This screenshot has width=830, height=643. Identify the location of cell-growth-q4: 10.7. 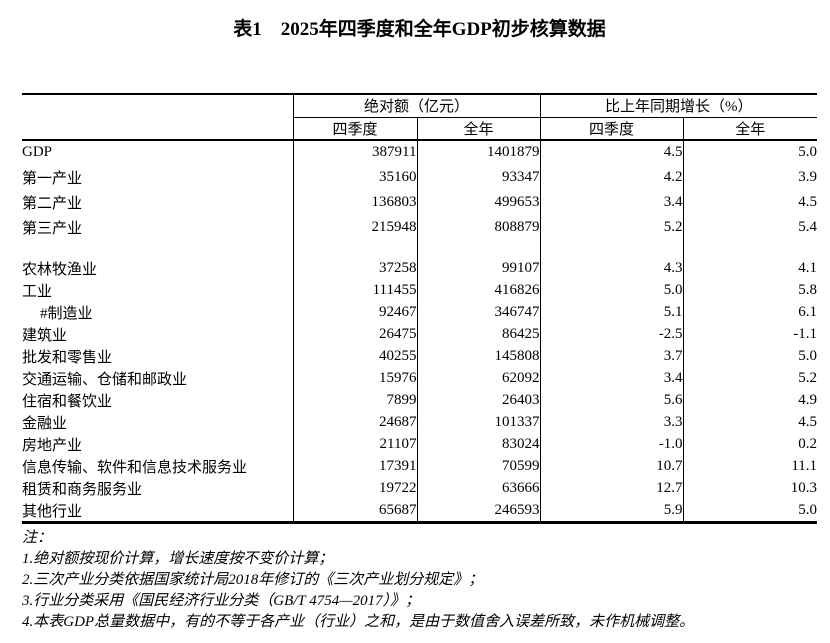
(612, 466).